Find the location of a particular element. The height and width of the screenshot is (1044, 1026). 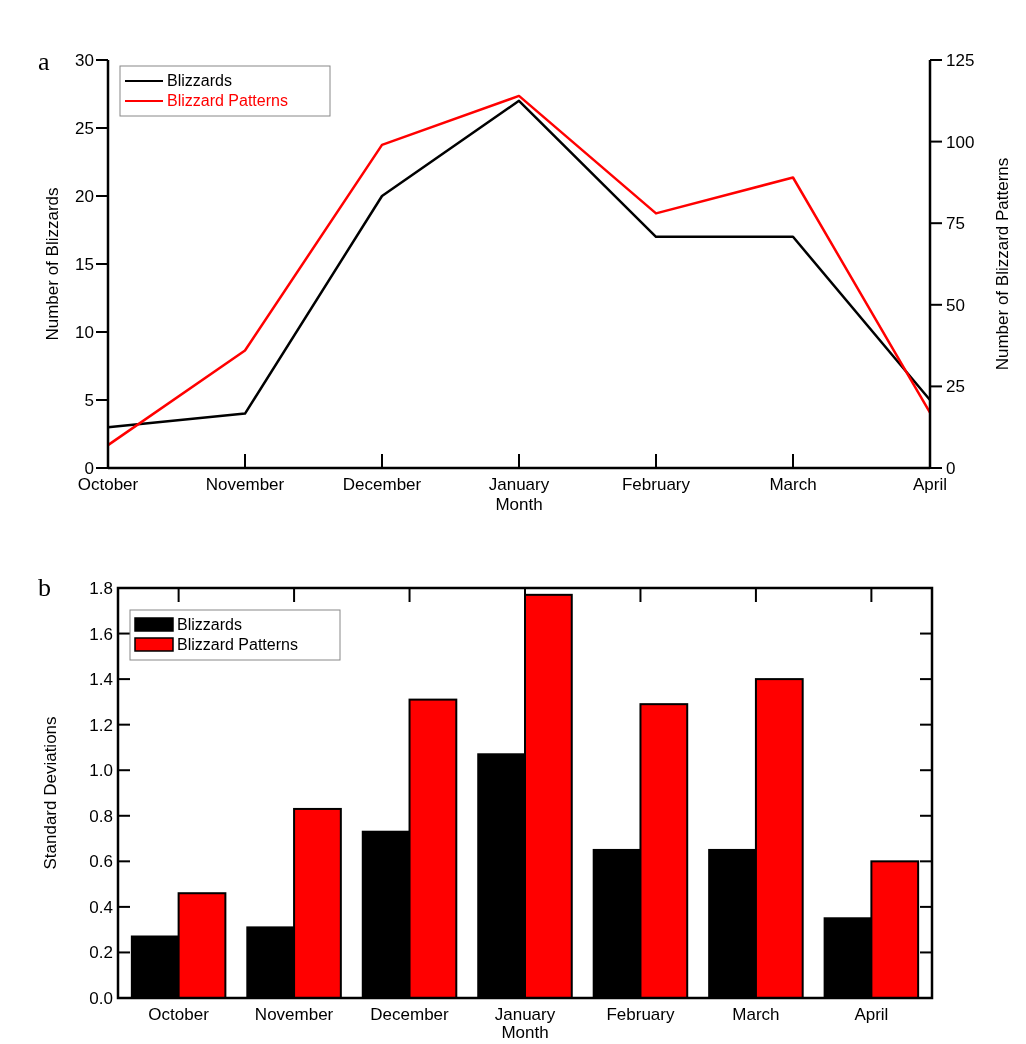

y-tick-label: 0.0 is located at coordinates (101, 998).